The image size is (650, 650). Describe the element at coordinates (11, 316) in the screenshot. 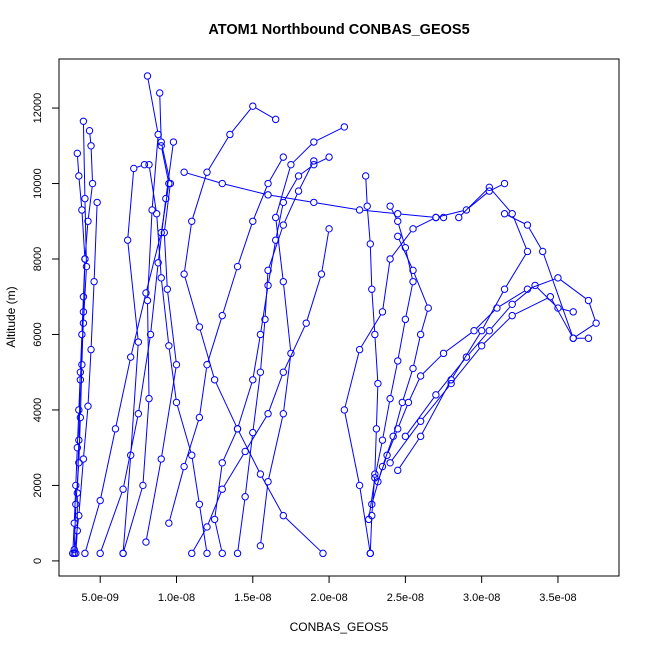

I see `y-axis-label: Altitude (m)` at that location.